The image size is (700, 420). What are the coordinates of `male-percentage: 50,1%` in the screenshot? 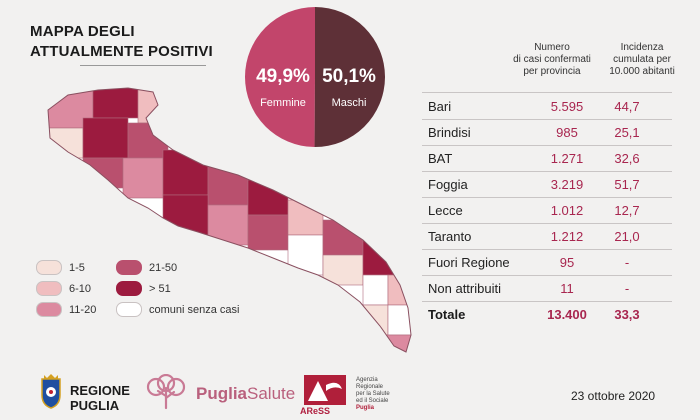 It's located at (349, 76).